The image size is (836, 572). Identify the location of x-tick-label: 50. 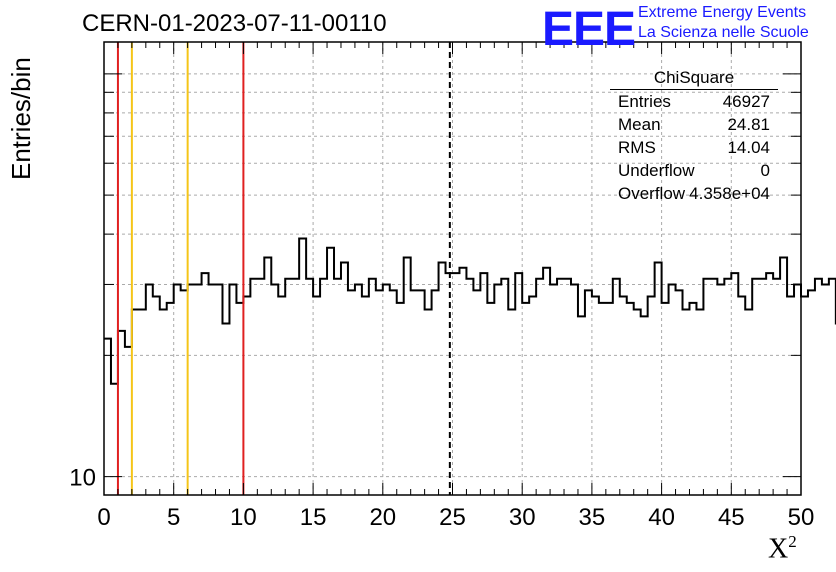
(801, 517).